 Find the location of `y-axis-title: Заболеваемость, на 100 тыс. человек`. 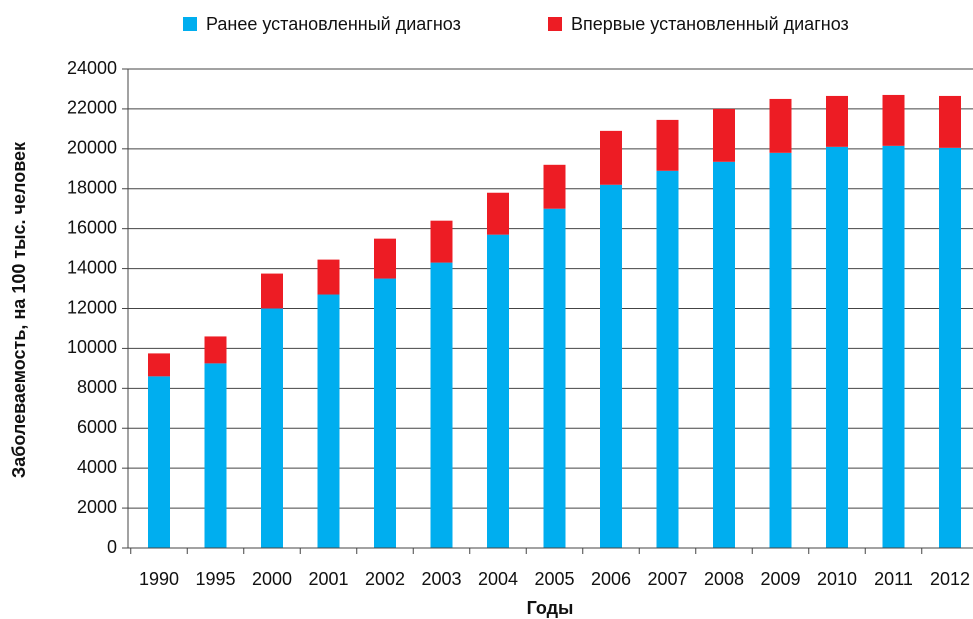

y-axis-title: Заболеваемость, на 100 тыс. человек is located at coordinates (19, 309).